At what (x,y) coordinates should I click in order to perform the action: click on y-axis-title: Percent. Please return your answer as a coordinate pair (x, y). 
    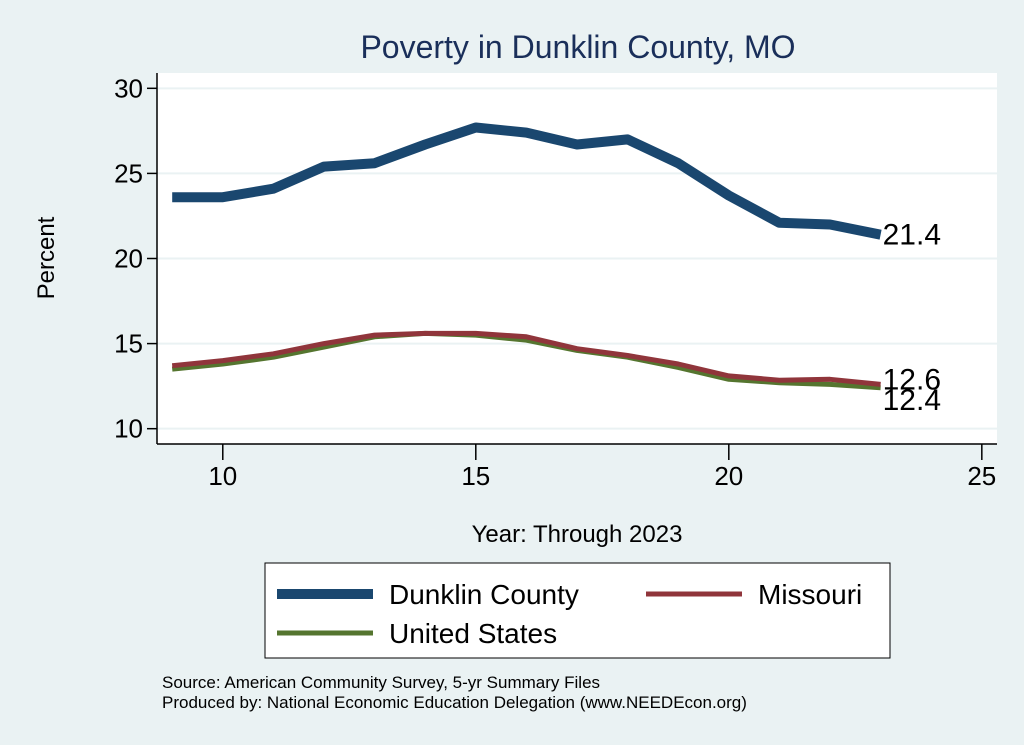
    Looking at the image, I should click on (46, 257).